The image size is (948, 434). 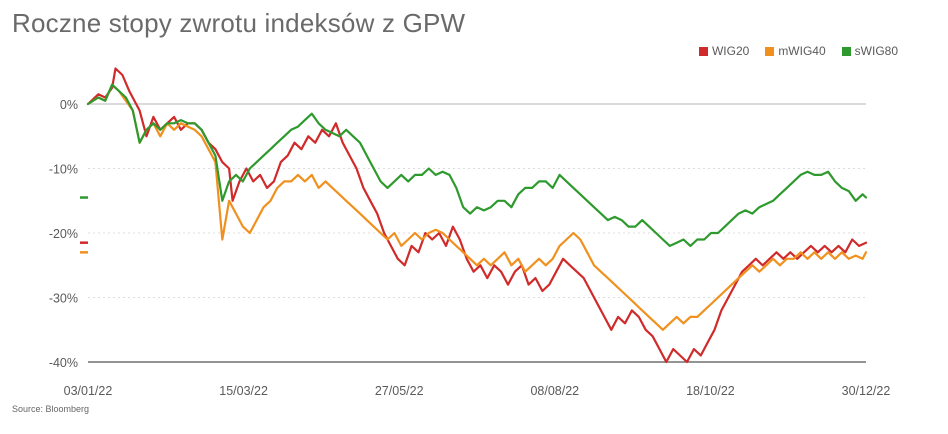 What do you see at coordinates (239, 23) in the screenshot?
I see `chart-title: Roczne stopy zwrotu indeksów z GPW` at bounding box center [239, 23].